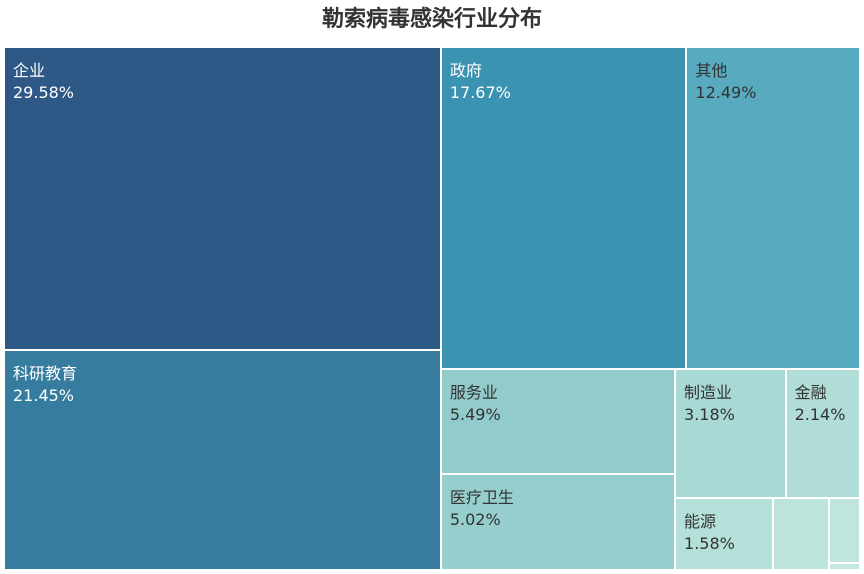 The height and width of the screenshot is (574, 864). What do you see at coordinates (465, 70) in the screenshot?
I see `cell-category-label: 政府` at bounding box center [465, 70].